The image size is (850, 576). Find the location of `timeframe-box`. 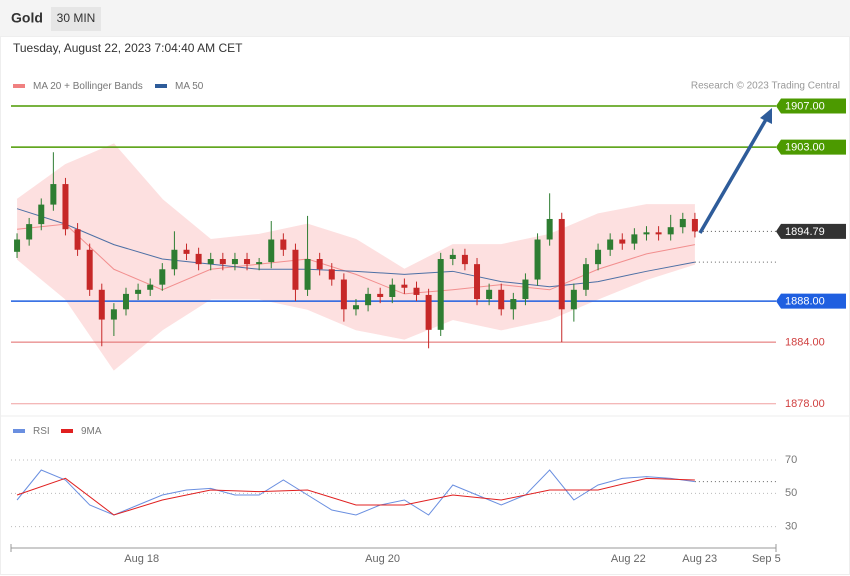

timeframe-box is located at coordinates (76, 19).